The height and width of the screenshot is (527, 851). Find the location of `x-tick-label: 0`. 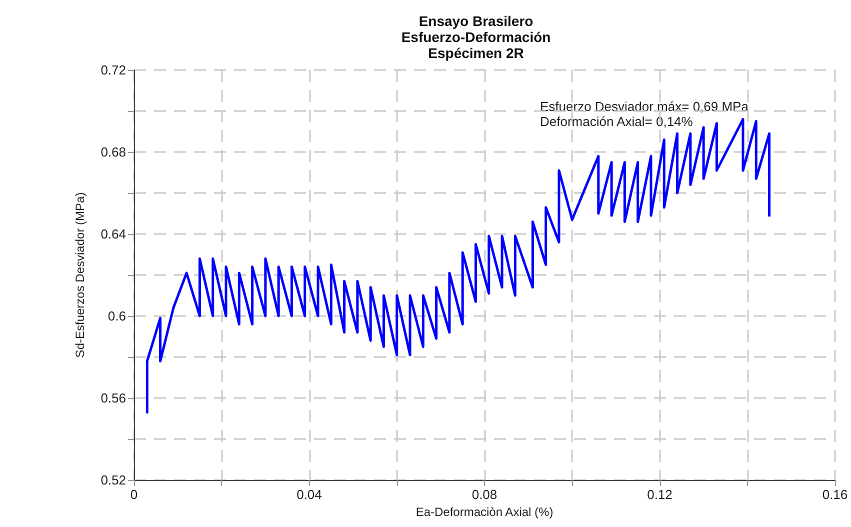

x-tick-label: 0 is located at coordinates (134, 494).